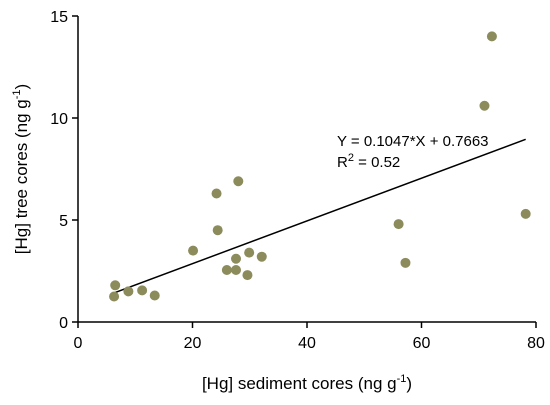  What do you see at coordinates (59, 17) in the screenshot?
I see `y-tick-label: 15` at bounding box center [59, 17].